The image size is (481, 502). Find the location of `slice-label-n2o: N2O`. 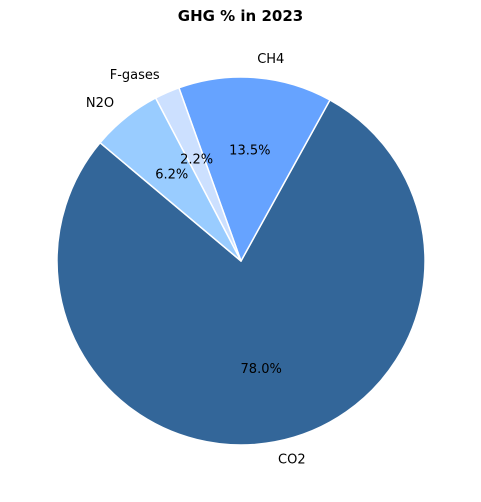

slice-label-n2o: N2O is located at coordinates (100, 103).